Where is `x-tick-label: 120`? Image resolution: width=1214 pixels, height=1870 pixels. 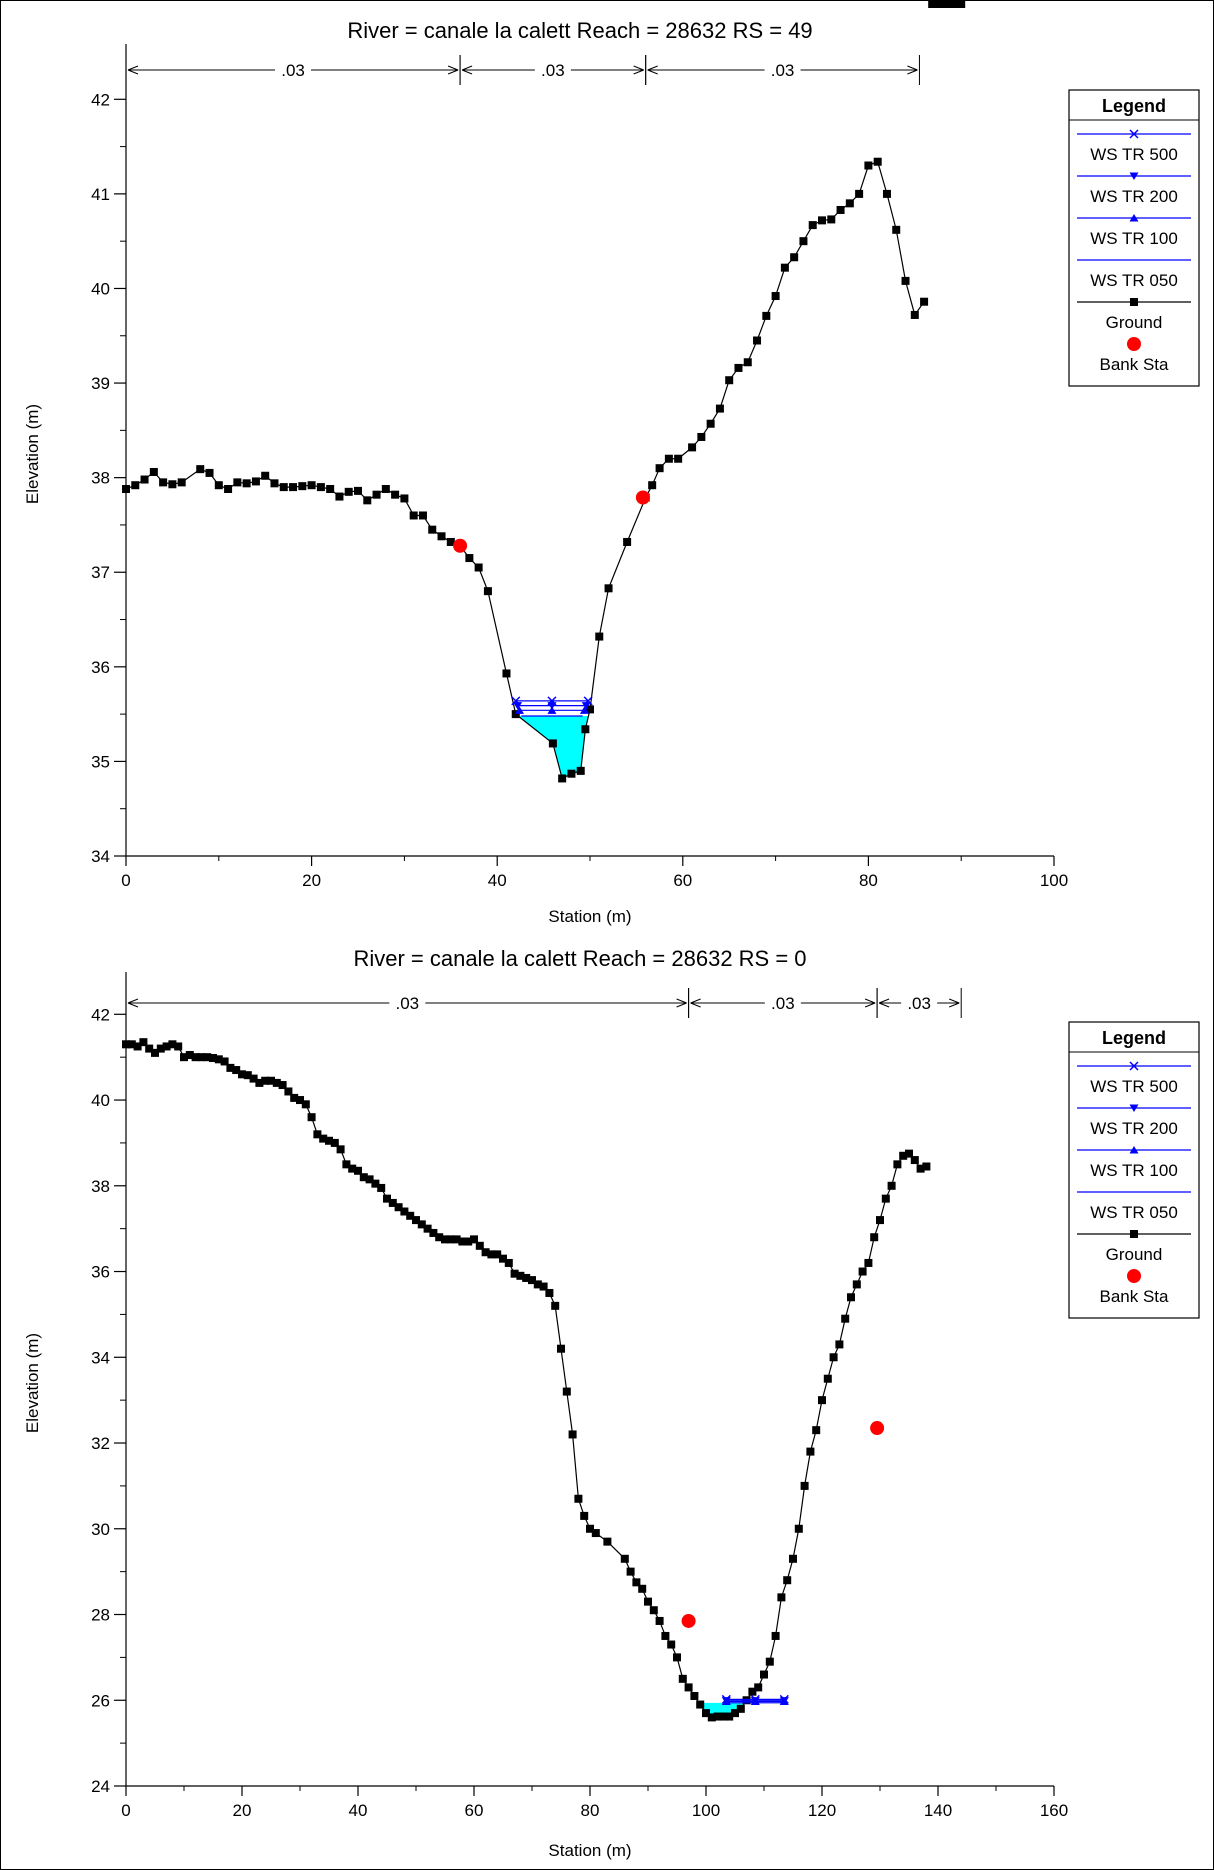
x-tick-label: 120 is located at coordinates (822, 1810).